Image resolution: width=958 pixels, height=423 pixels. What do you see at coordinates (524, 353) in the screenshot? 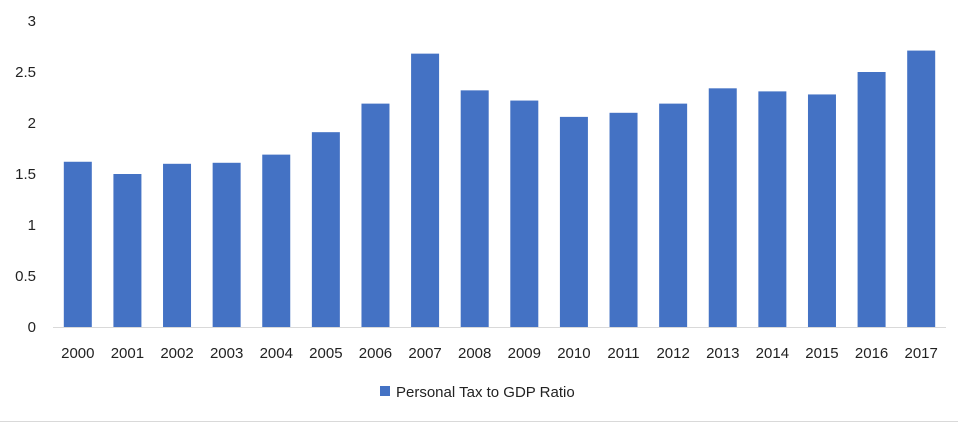
I see `x-tick-label: 2009` at bounding box center [524, 353].